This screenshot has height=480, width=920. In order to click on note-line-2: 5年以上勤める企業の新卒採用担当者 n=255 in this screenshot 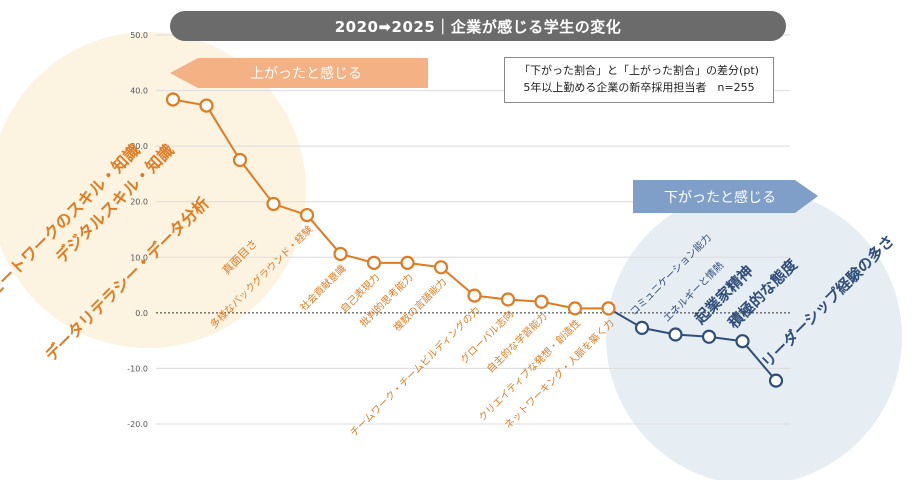, I will do `click(639, 87)`.